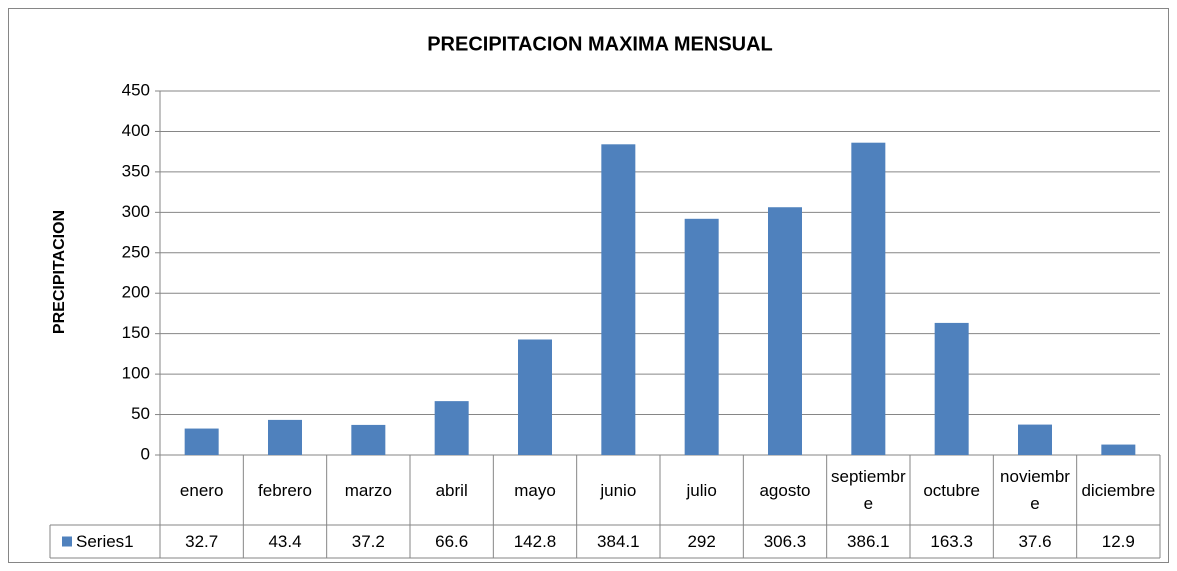 Image resolution: width=1177 pixels, height=571 pixels. Describe the element at coordinates (1118, 541) in the screenshot. I see `table-value: 12.9` at that location.